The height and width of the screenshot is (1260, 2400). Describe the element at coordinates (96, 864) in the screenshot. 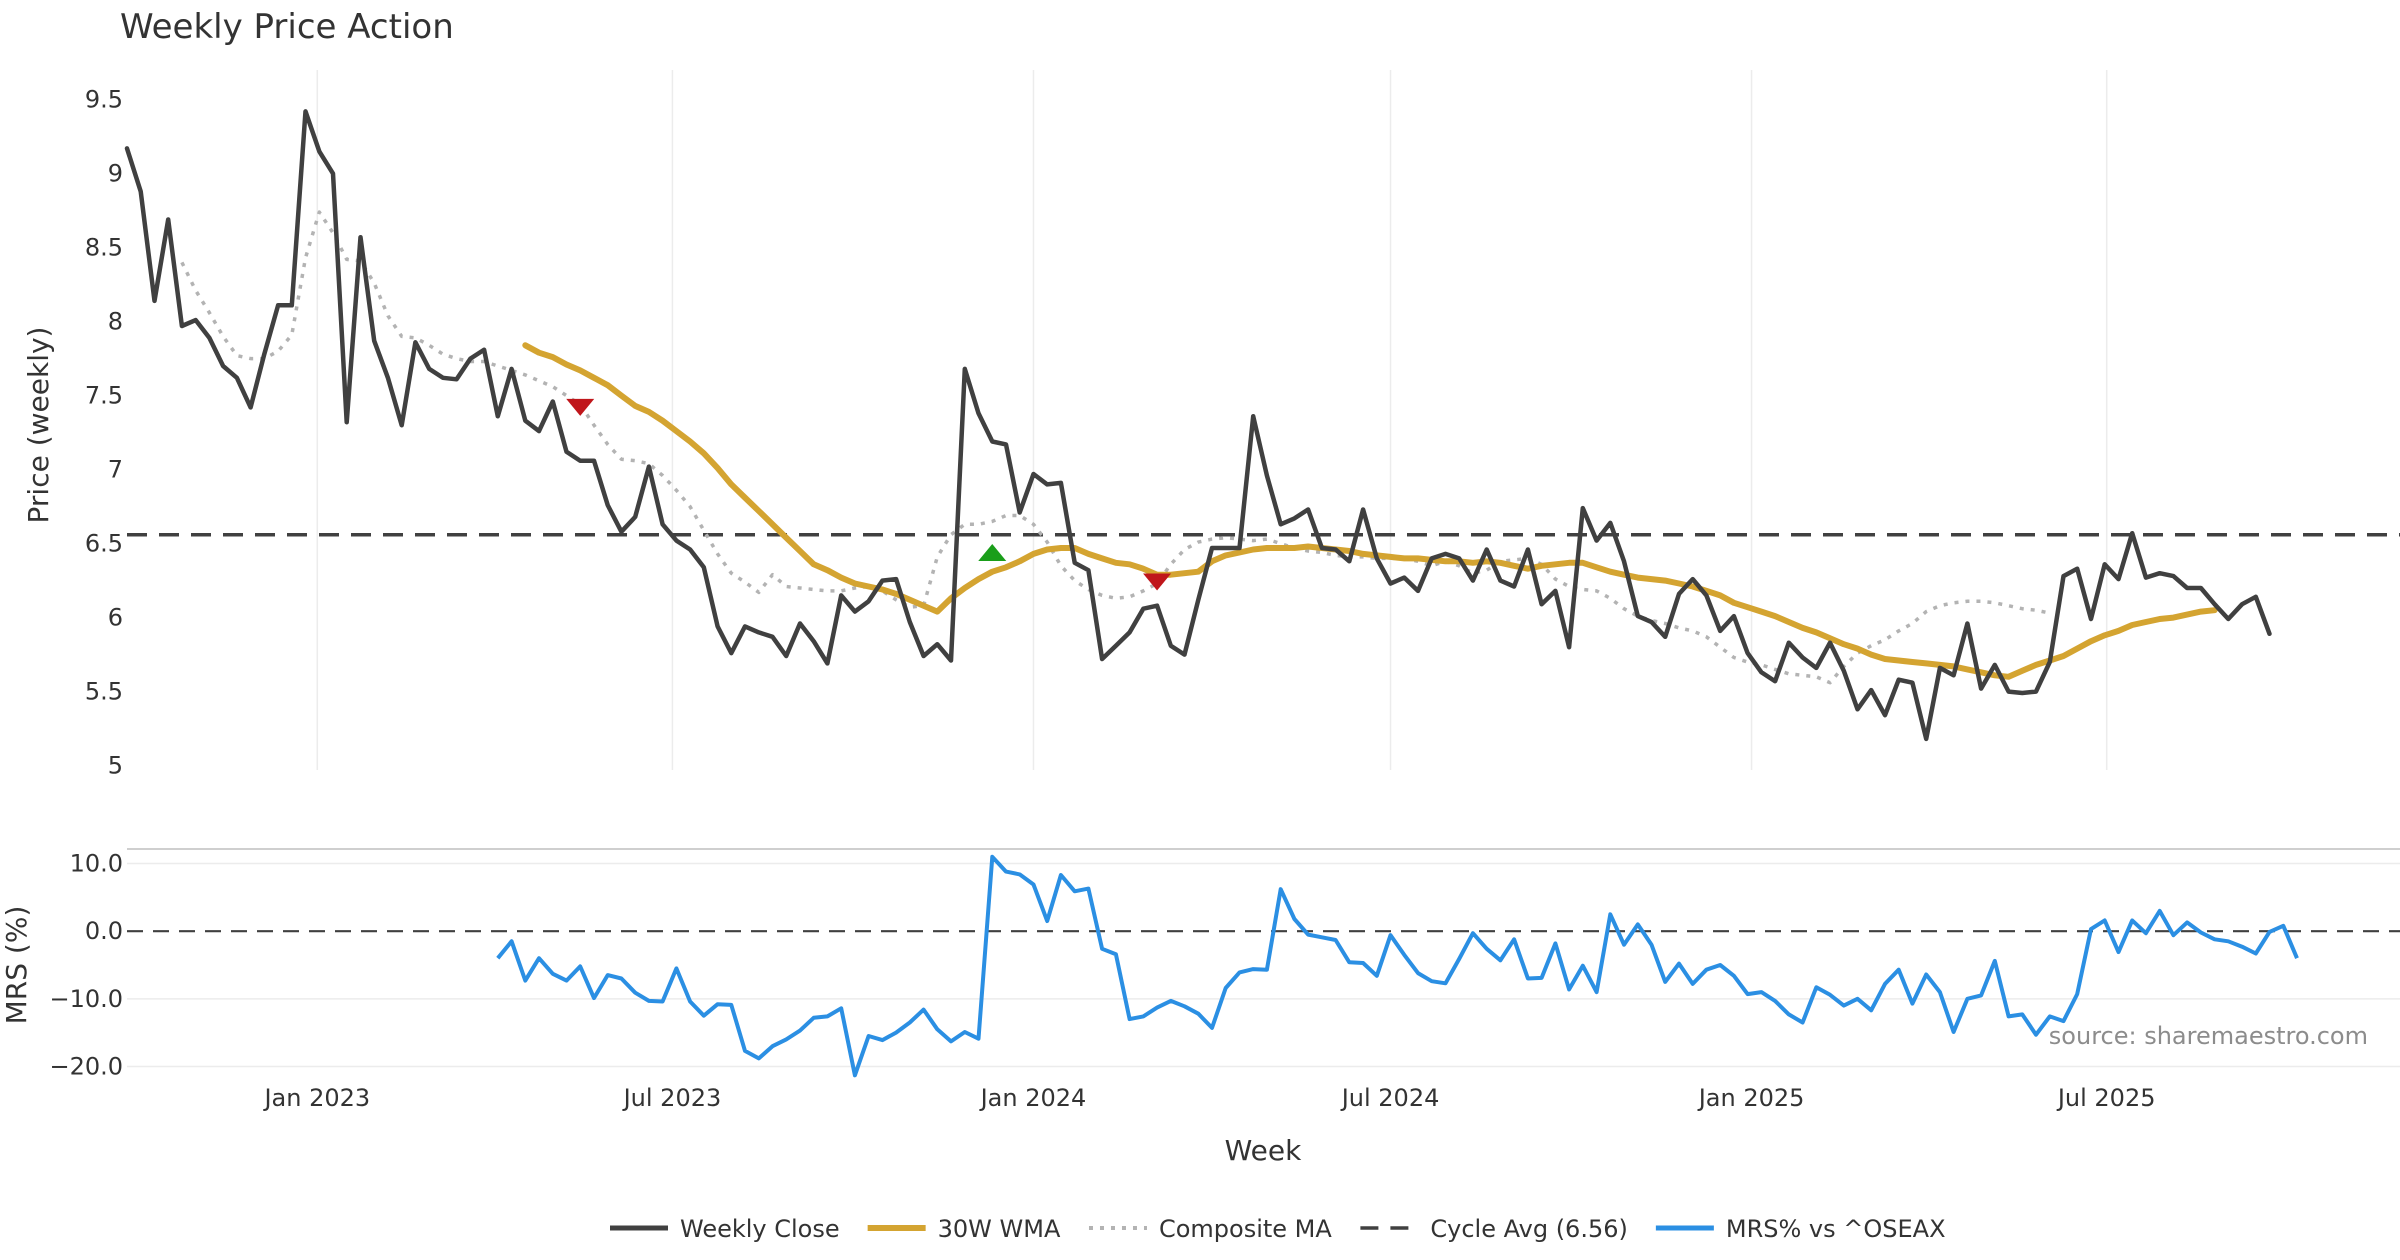

I see `mrs-y-tick-label: 10.0` at that location.